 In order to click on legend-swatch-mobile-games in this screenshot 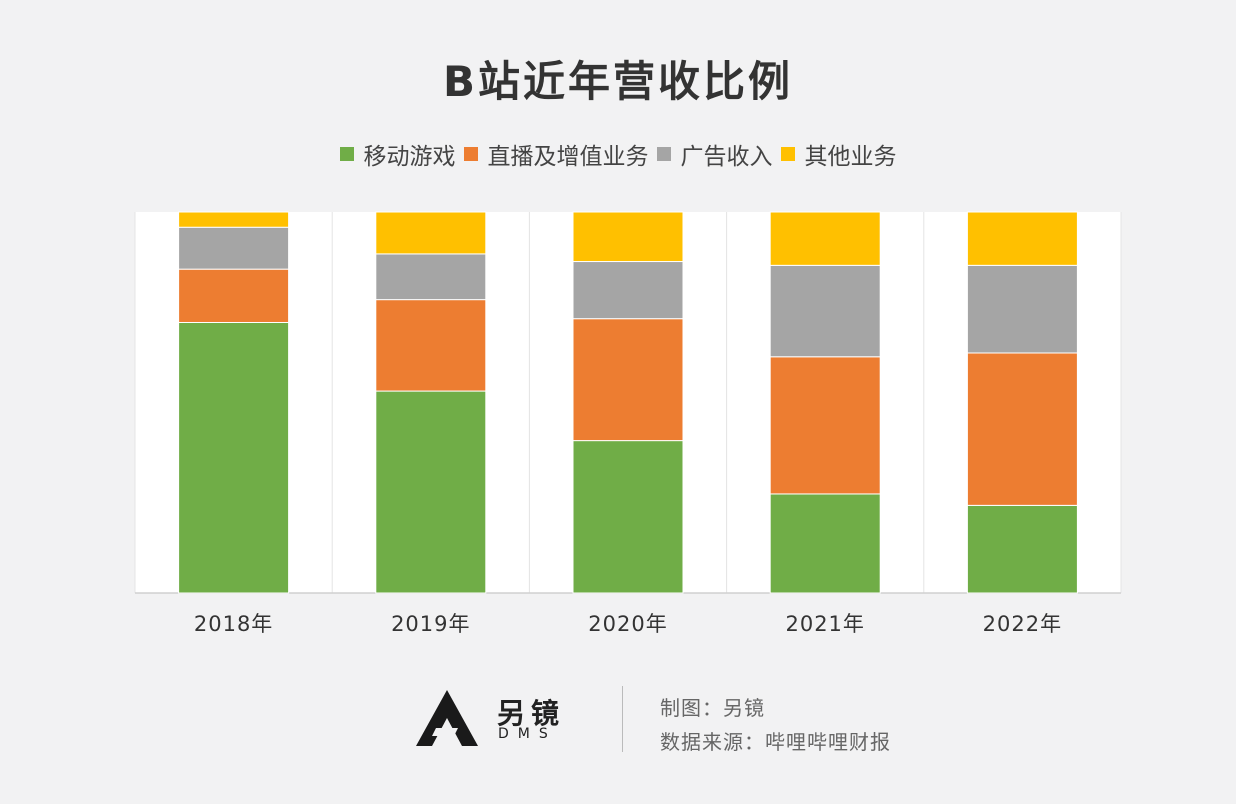, I will do `click(346, 154)`.